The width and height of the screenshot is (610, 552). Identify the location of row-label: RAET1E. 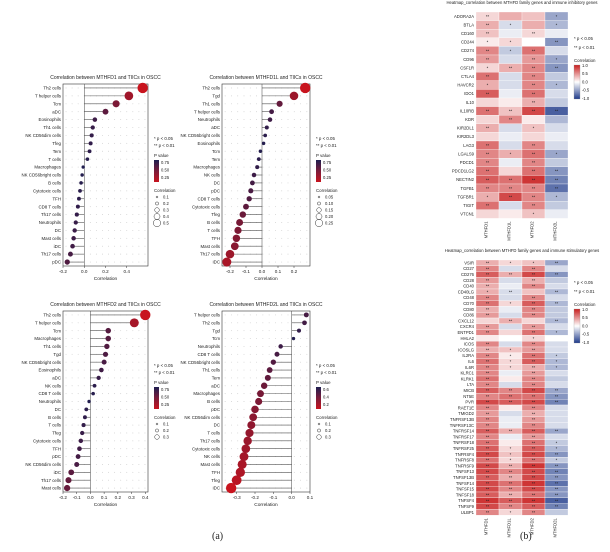
(466, 407).